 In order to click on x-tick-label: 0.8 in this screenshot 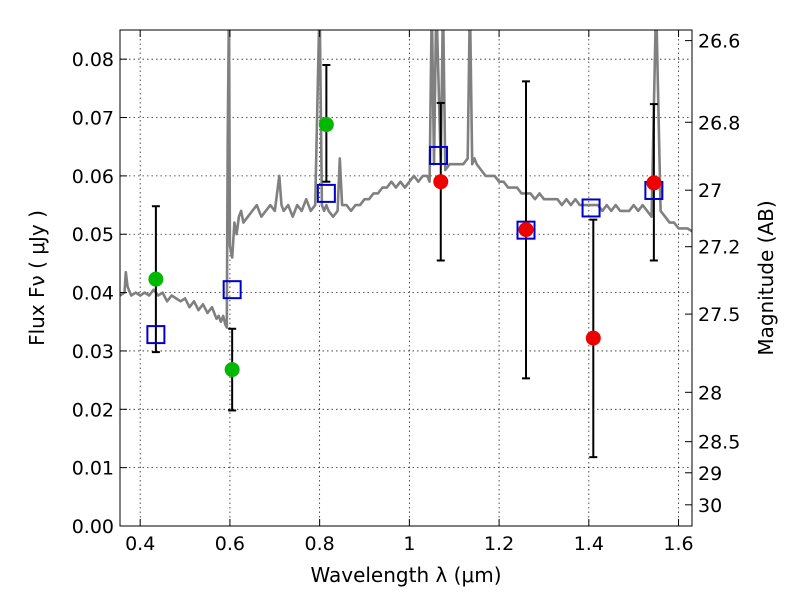, I will do `click(320, 544)`.